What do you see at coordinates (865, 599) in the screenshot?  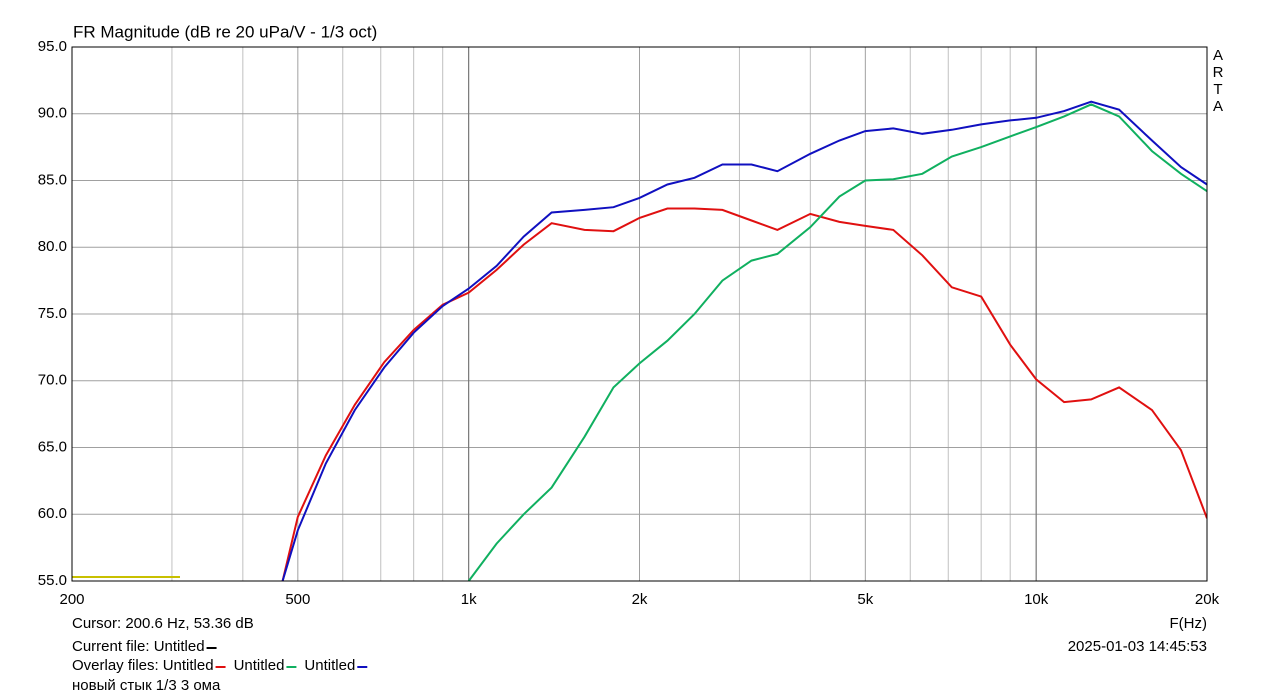 I see `x-tick-label: 5k` at bounding box center [865, 599].